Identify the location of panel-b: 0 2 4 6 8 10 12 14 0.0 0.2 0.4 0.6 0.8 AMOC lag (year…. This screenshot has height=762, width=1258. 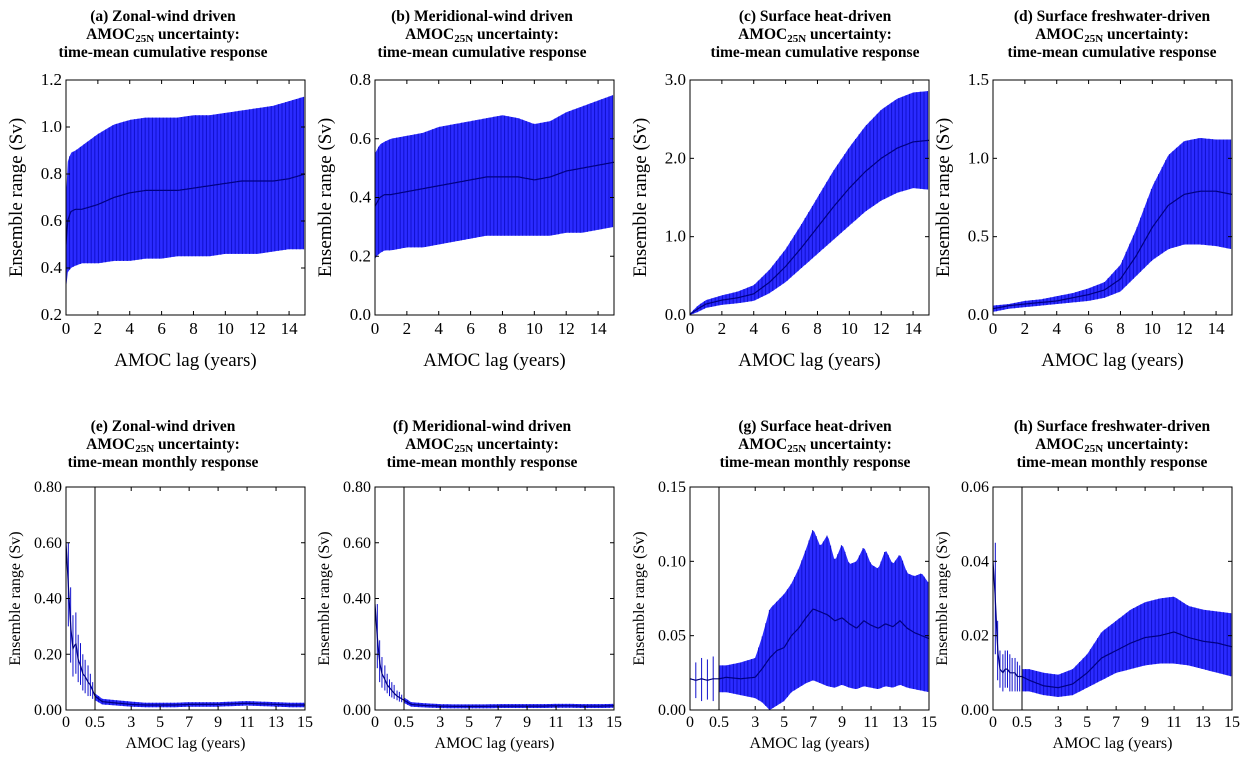
(465, 189).